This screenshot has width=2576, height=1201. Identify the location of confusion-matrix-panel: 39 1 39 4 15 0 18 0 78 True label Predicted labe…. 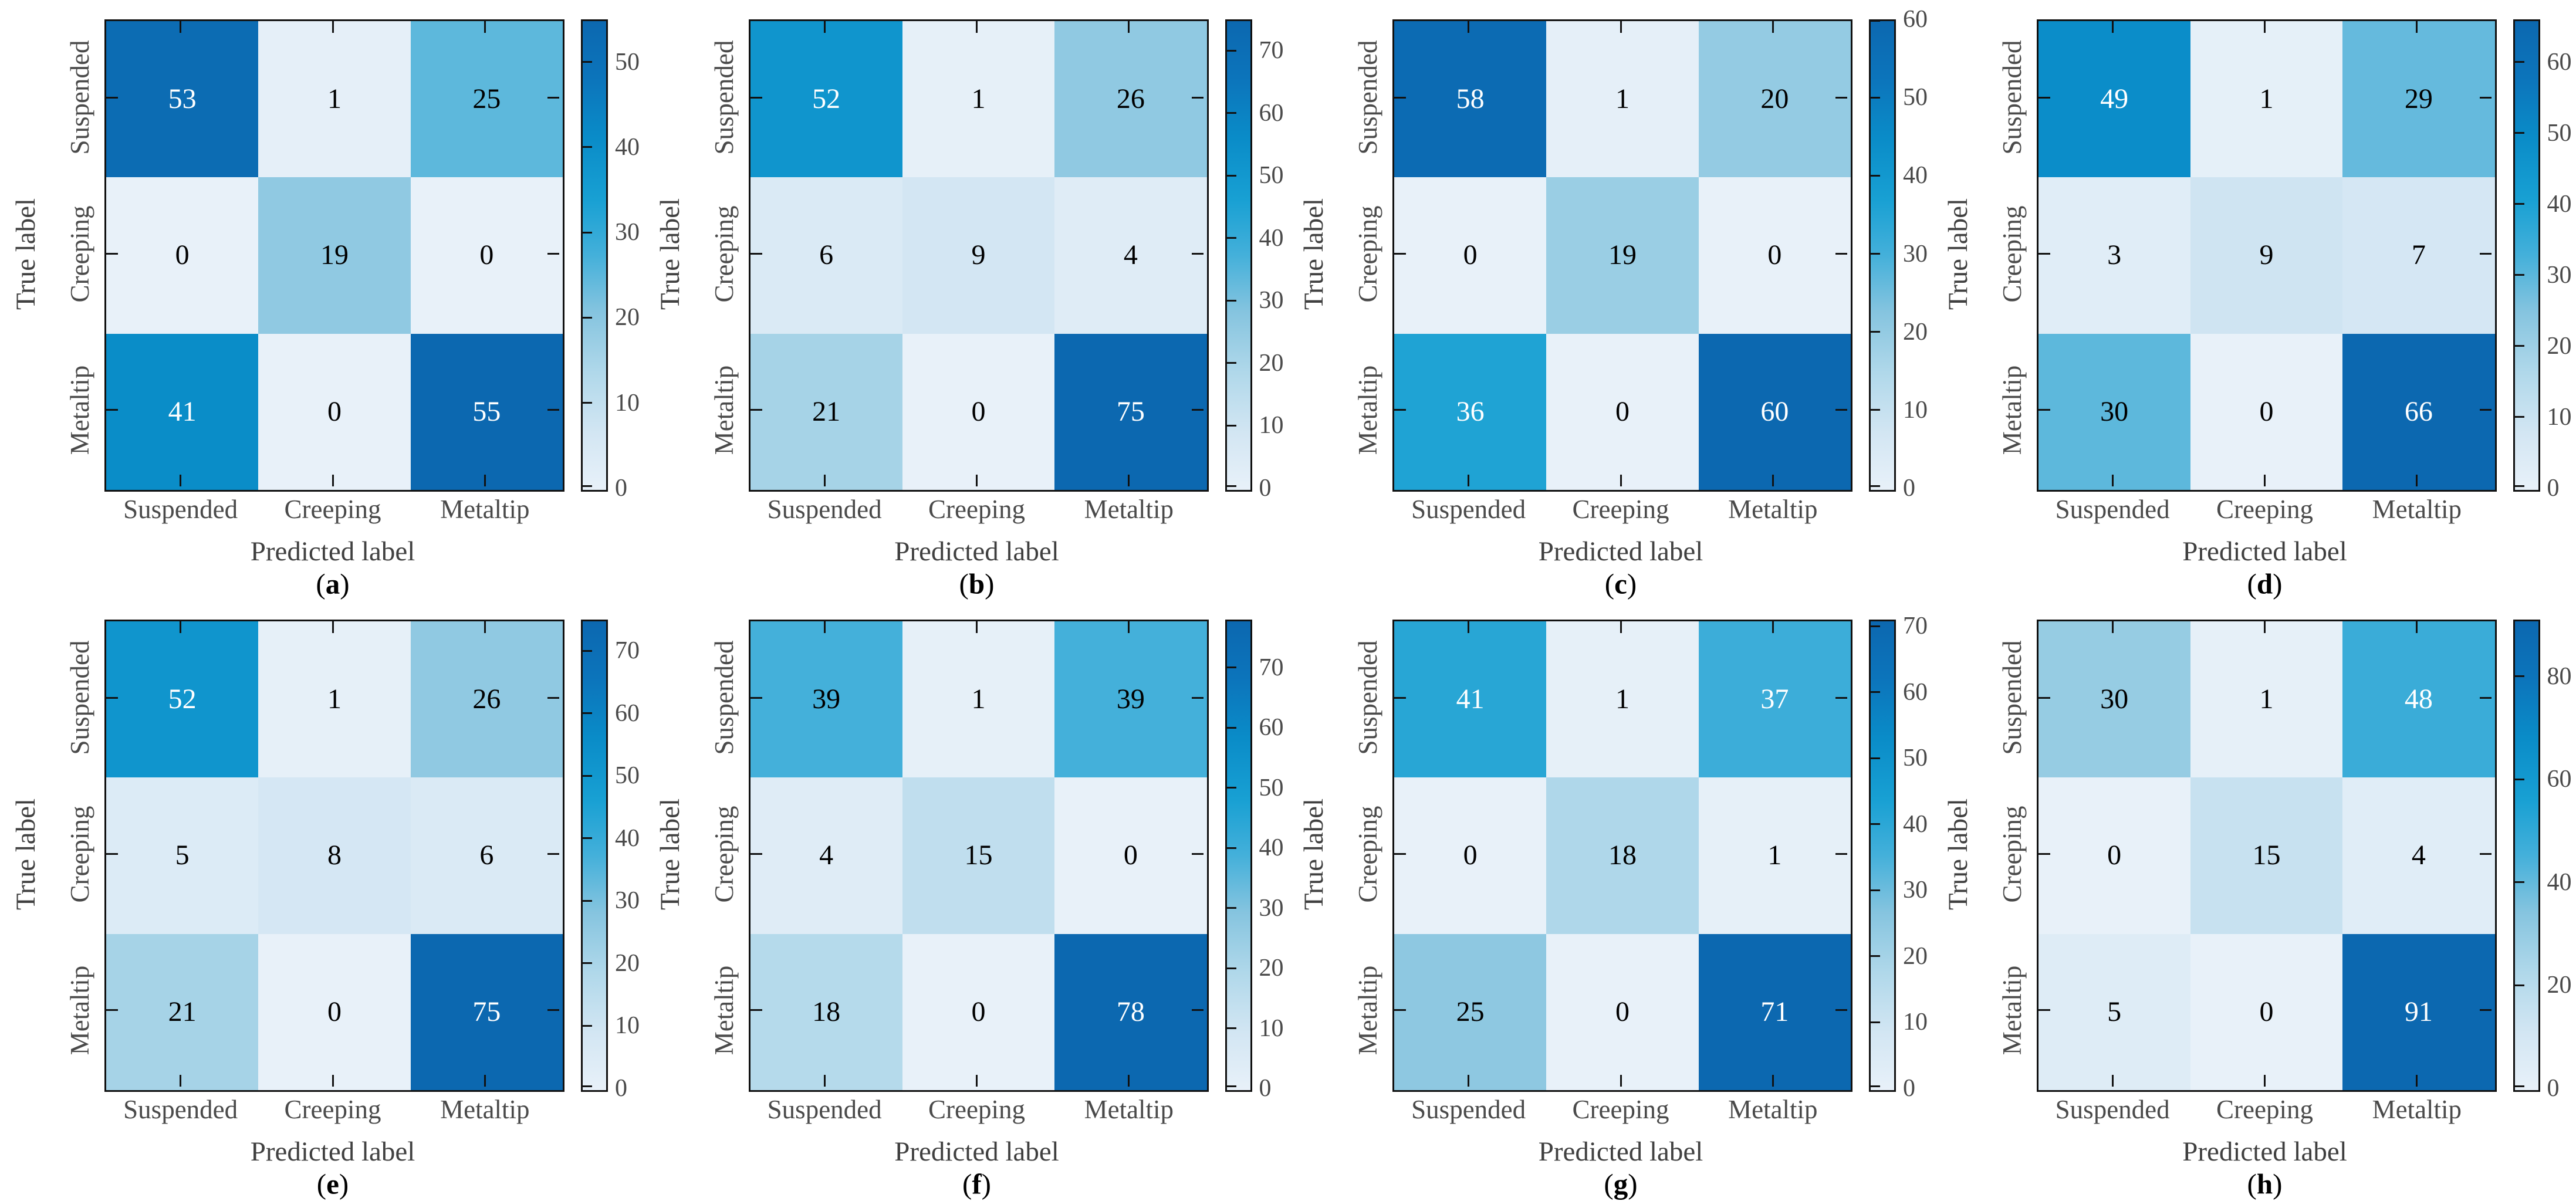
(966, 900).